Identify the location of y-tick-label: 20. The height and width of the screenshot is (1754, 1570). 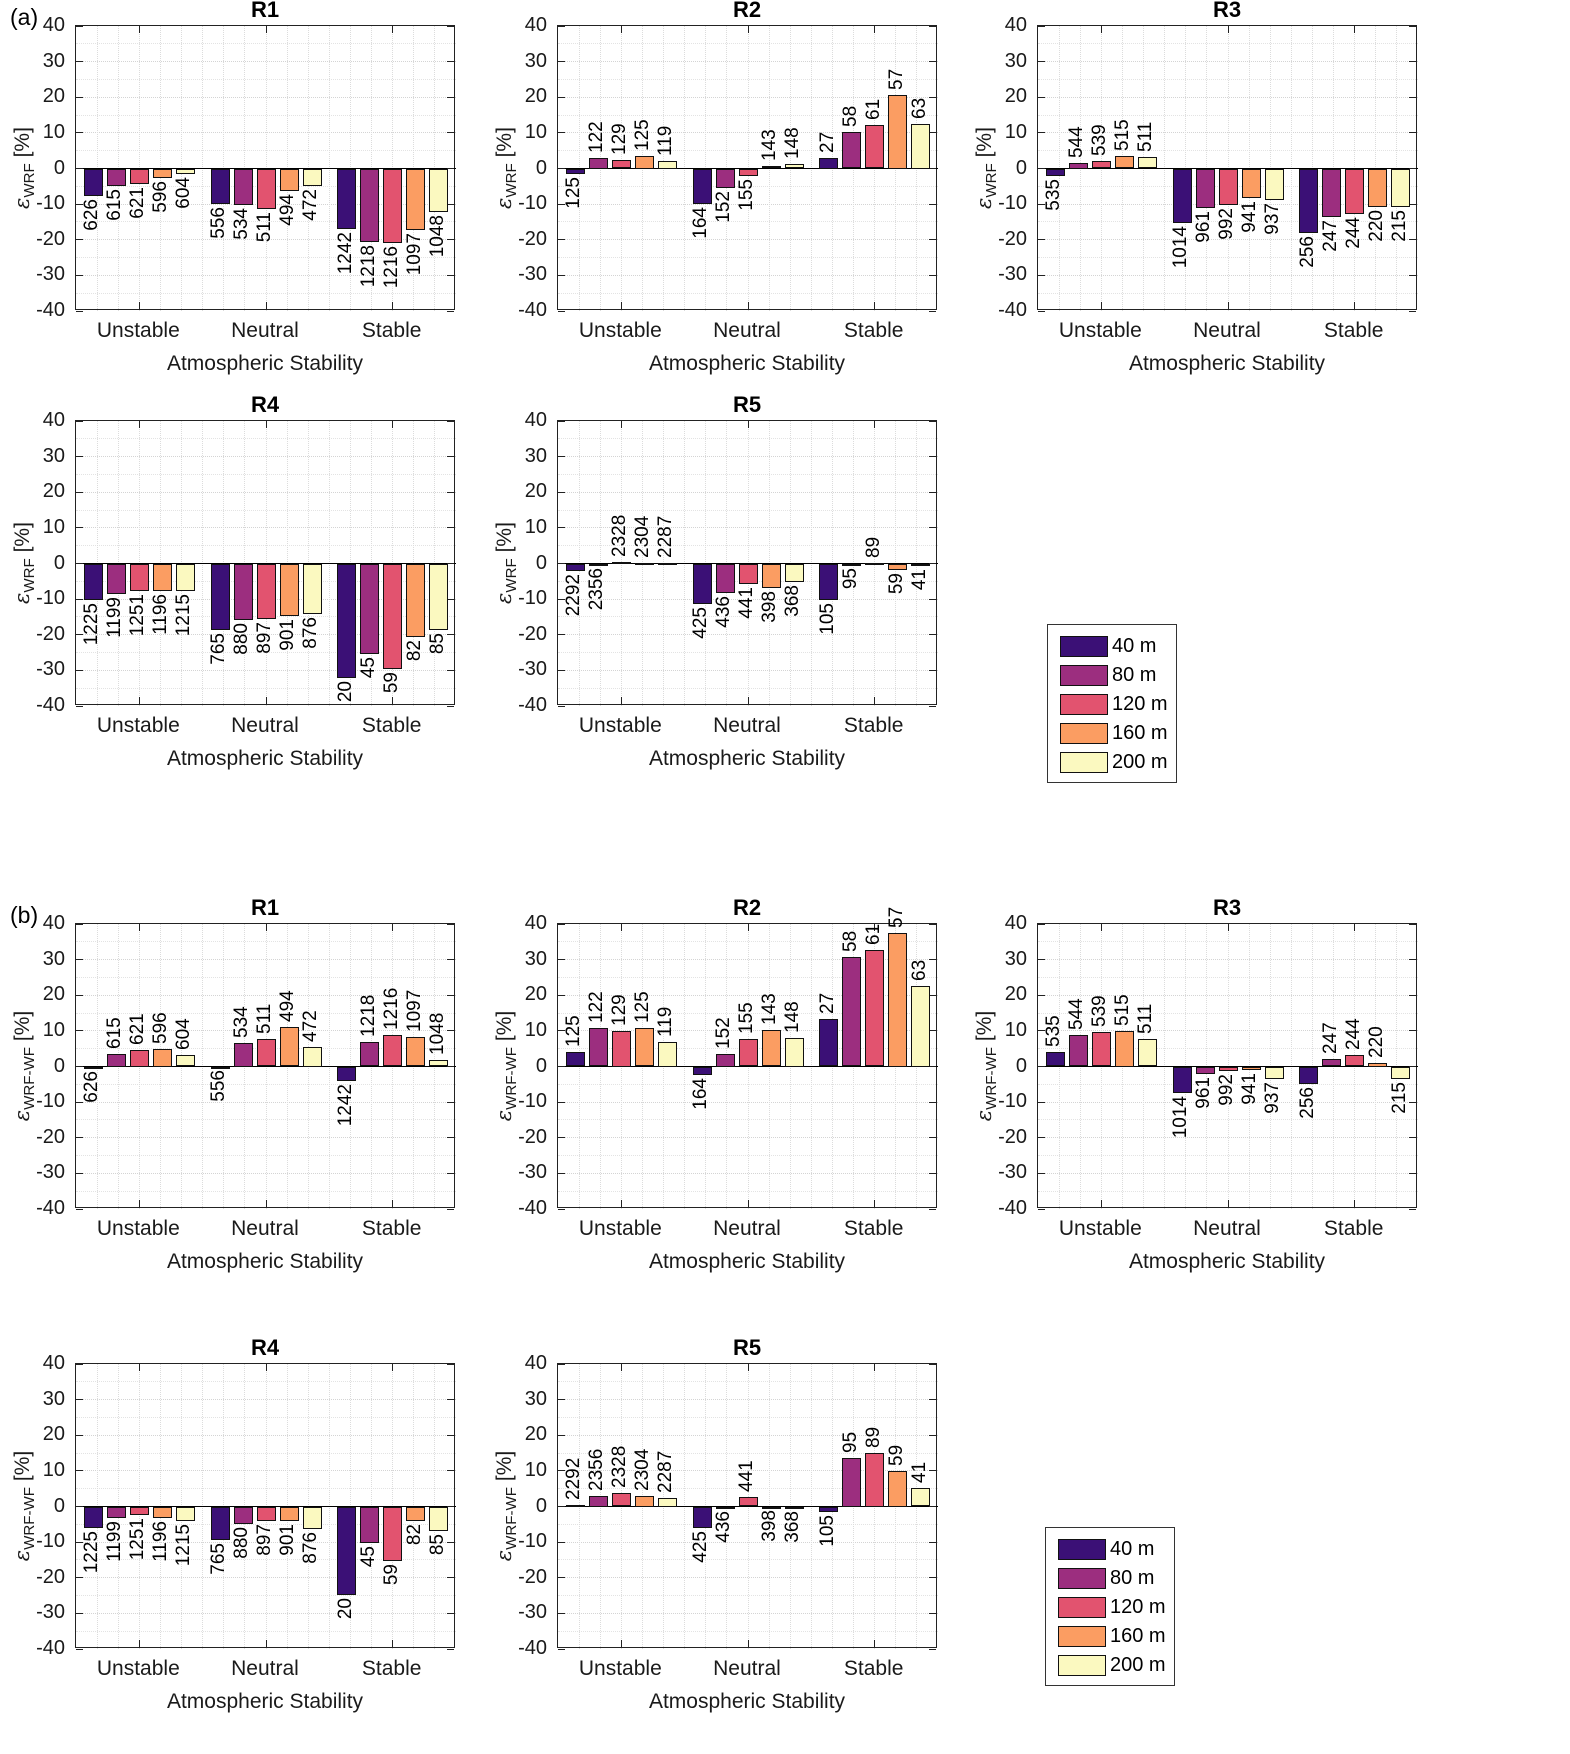
(535, 491).